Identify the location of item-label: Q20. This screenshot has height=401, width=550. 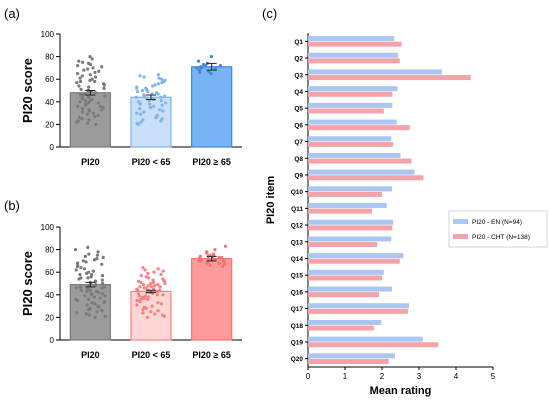
(297, 359).